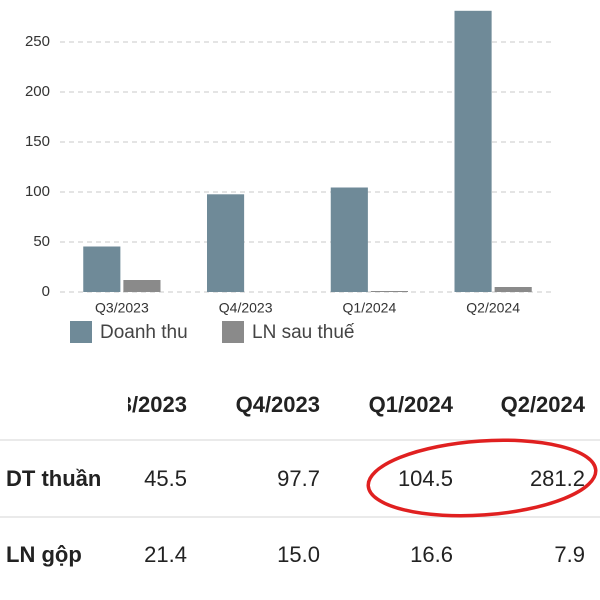 The image size is (600, 600). I want to click on cell: 104.5, so click(425, 478).